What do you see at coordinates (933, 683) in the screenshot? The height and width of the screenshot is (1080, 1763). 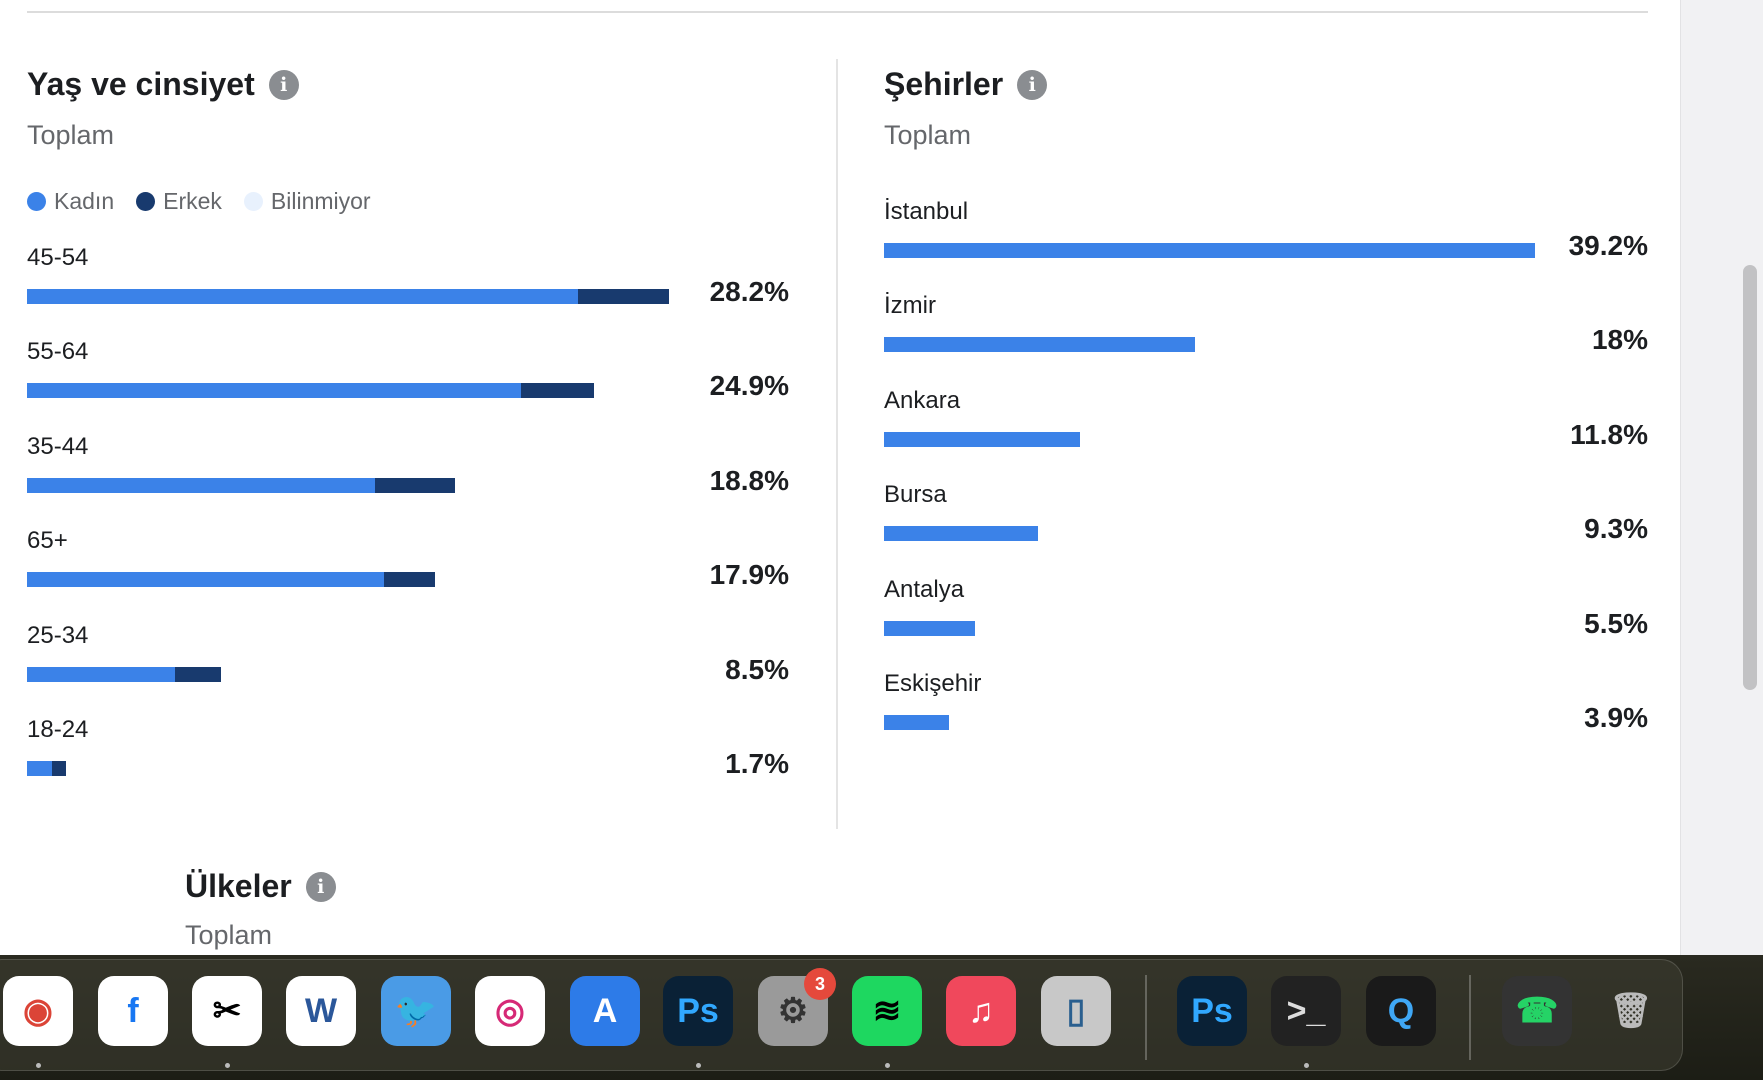 I see `city-label: Eskişehir` at bounding box center [933, 683].